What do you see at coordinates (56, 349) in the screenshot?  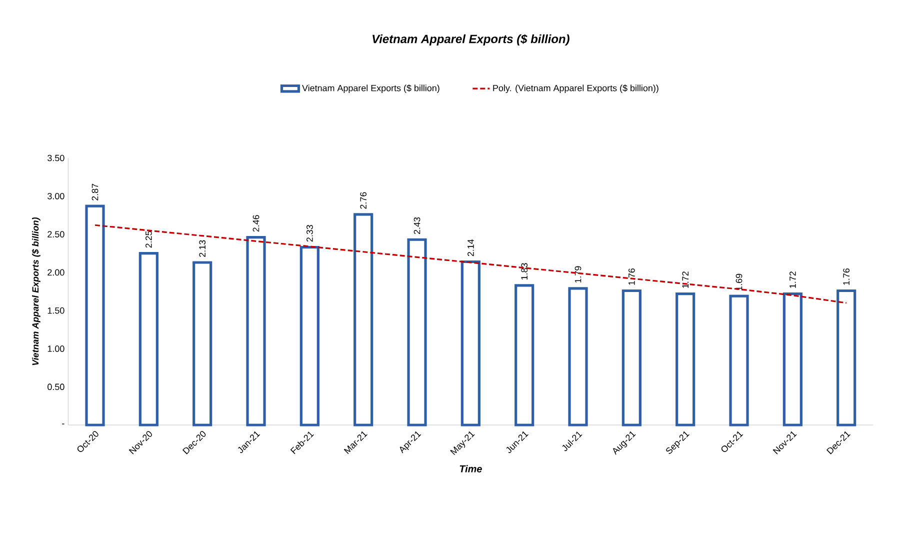 I see `y-tick-label: 1.00` at bounding box center [56, 349].